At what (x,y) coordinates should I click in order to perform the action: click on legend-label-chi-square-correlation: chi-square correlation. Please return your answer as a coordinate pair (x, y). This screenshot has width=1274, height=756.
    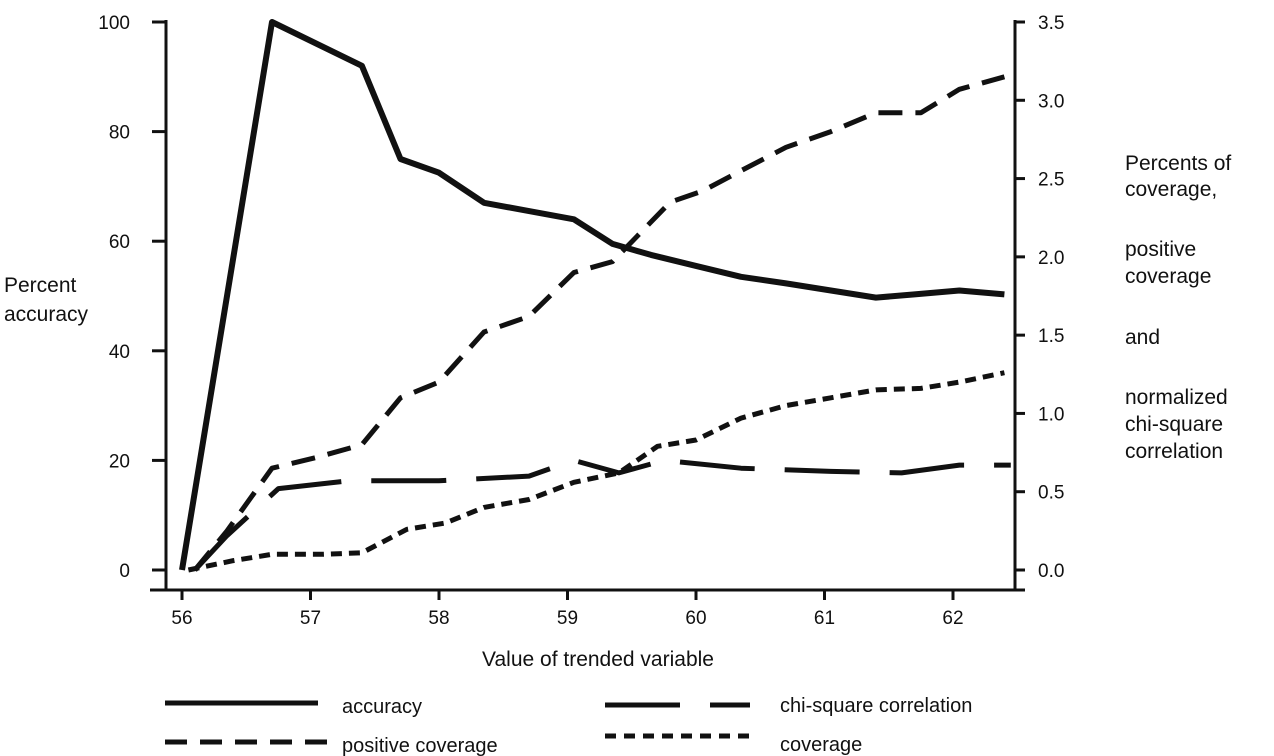
    Looking at the image, I should click on (876, 706).